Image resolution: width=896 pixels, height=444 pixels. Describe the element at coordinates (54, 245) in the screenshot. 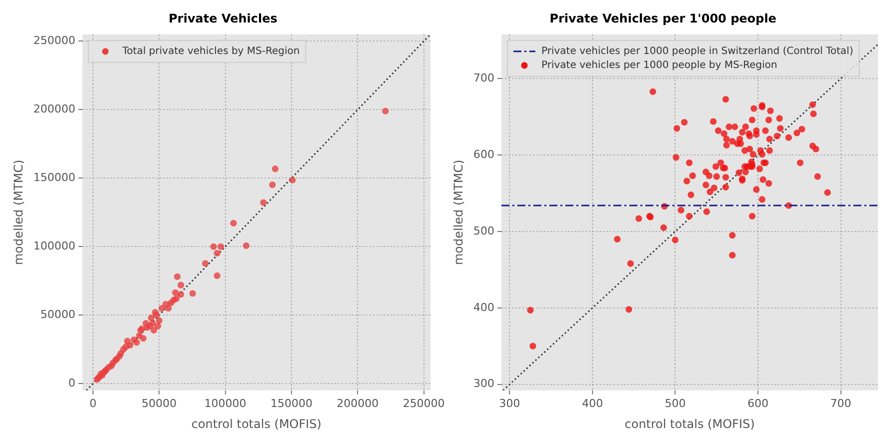

I see `y-tick-label: 100000` at that location.